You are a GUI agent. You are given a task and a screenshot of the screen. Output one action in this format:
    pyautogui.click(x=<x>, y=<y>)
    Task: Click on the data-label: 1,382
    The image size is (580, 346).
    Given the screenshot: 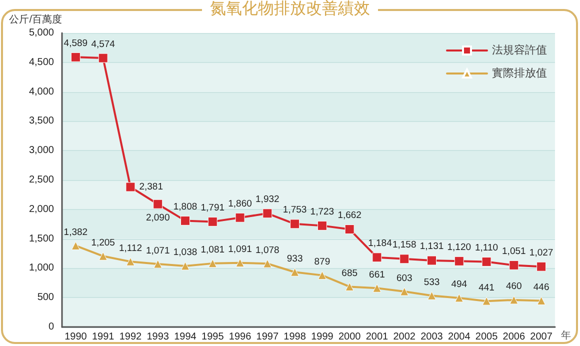 What is the action you would take?
    pyautogui.click(x=76, y=232)
    